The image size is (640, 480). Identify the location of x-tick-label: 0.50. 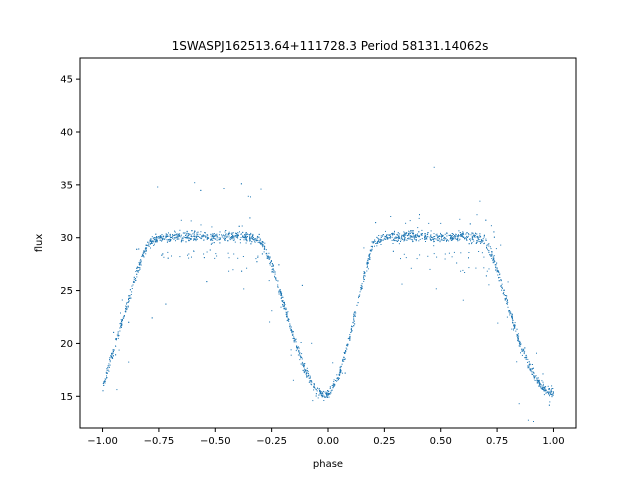
(441, 441).